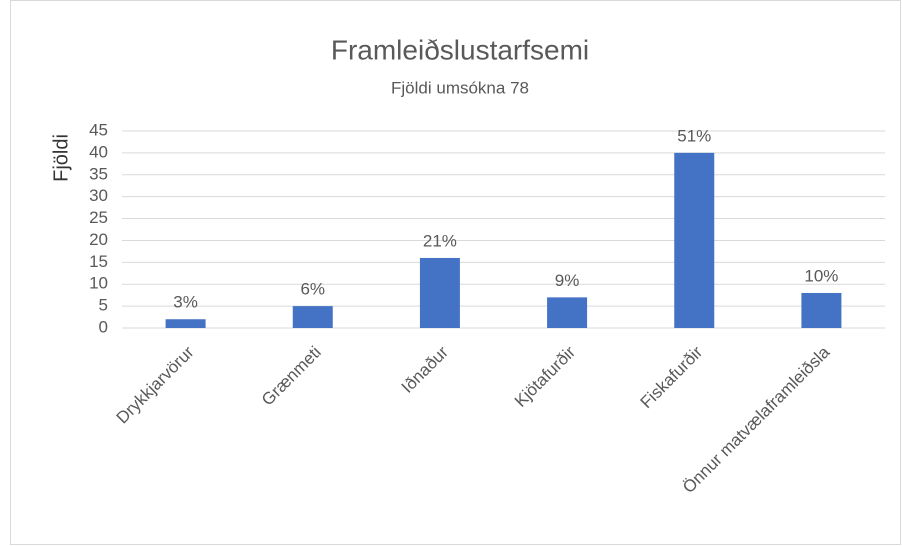  I want to click on data-label: 9%, so click(567, 280).